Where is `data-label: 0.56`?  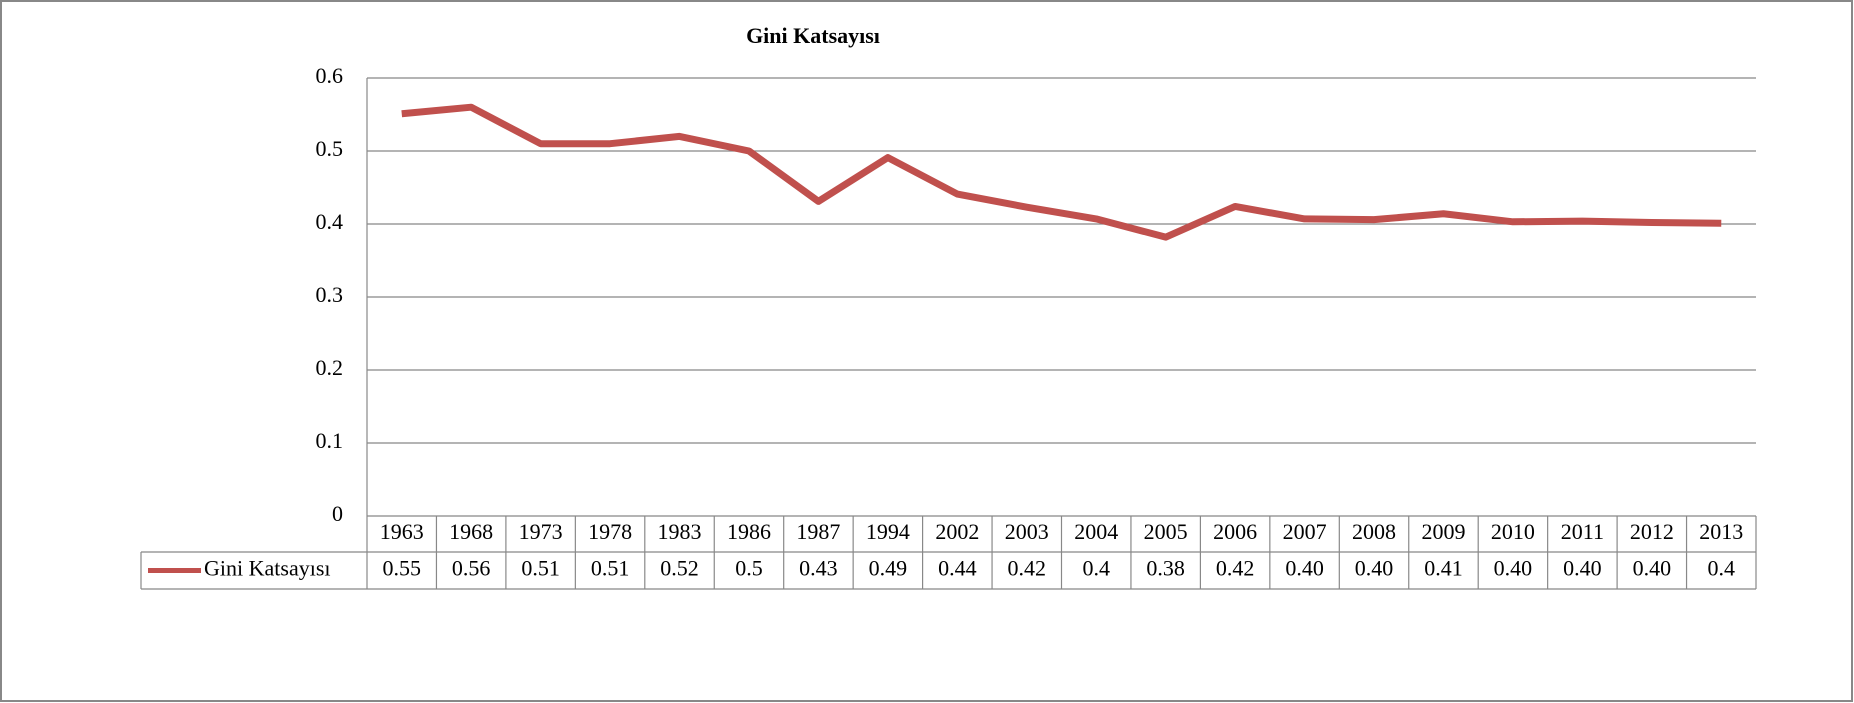
data-label: 0.56 is located at coordinates (471, 568).